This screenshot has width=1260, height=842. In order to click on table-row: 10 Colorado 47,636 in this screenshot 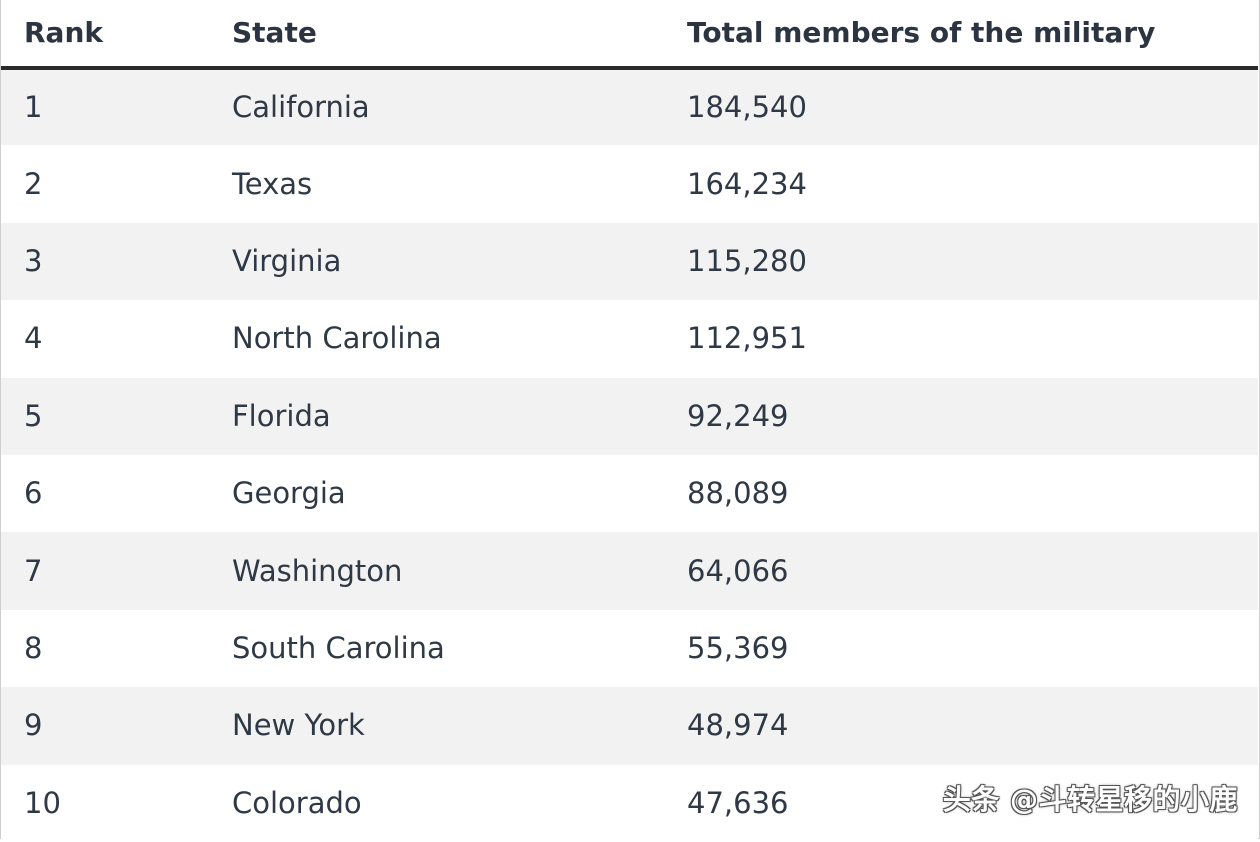, I will do `click(629, 803)`.